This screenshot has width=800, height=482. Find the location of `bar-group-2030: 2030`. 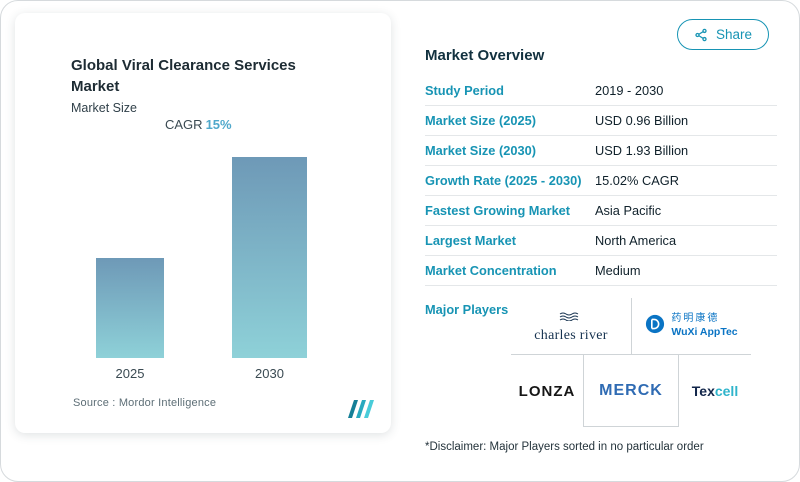

bar-group-2030: 2030 is located at coordinates (269, 269).